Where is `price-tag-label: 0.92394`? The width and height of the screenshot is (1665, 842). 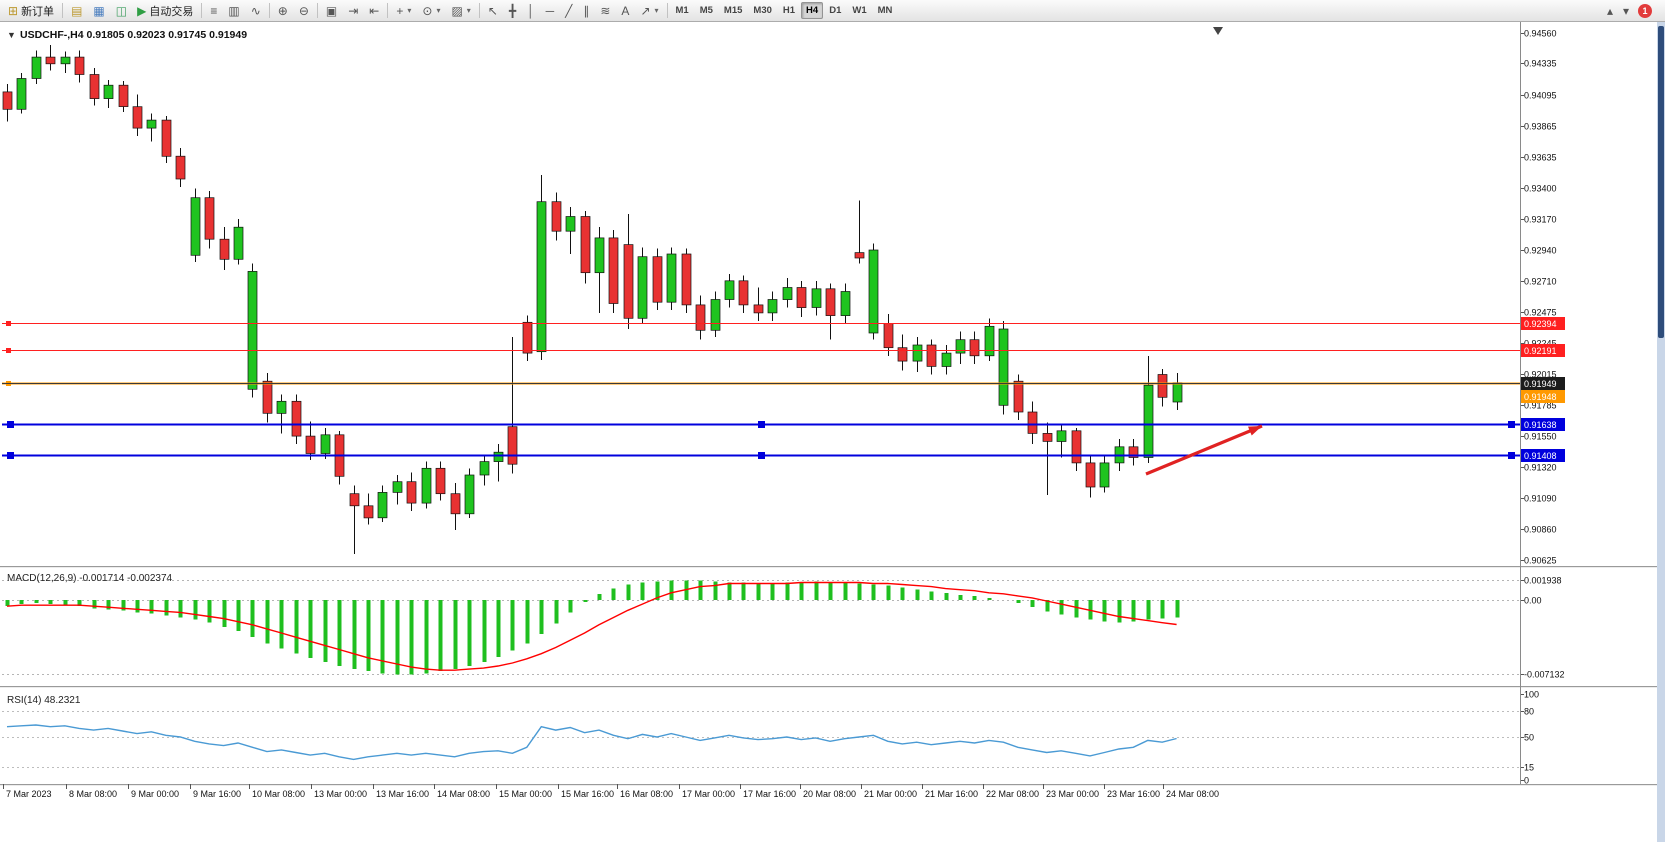
price-tag-label: 0.92394 is located at coordinates (1540, 324).